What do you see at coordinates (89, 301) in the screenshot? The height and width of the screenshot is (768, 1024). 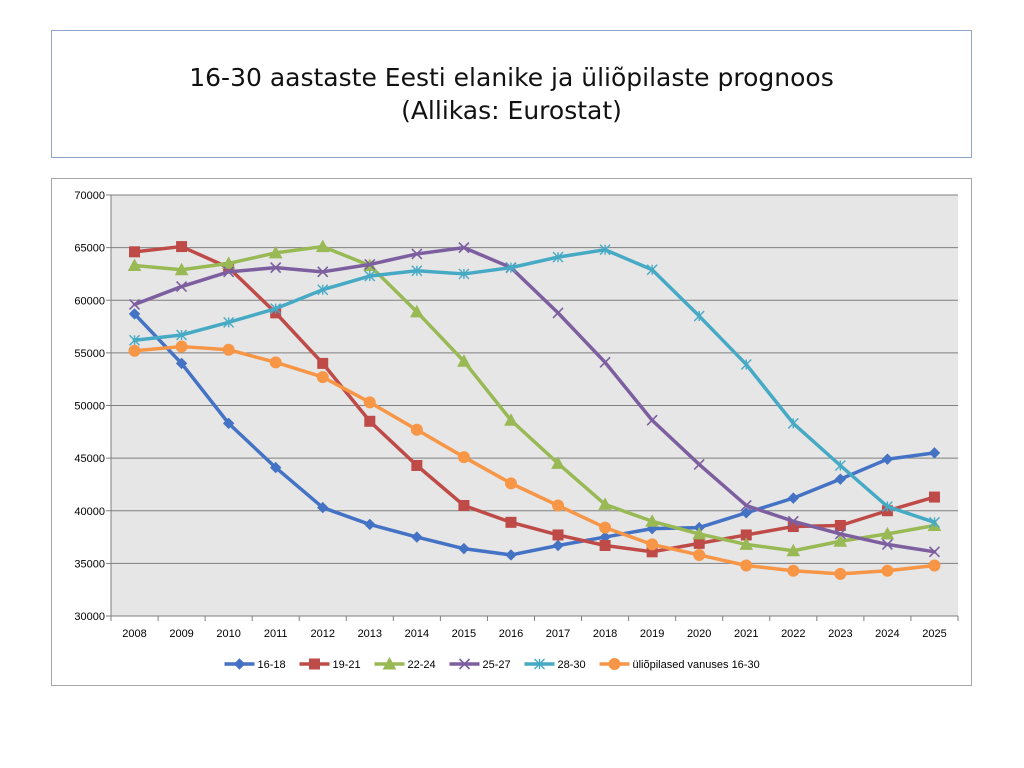 I see `y-tick-label: 60000` at bounding box center [89, 301].